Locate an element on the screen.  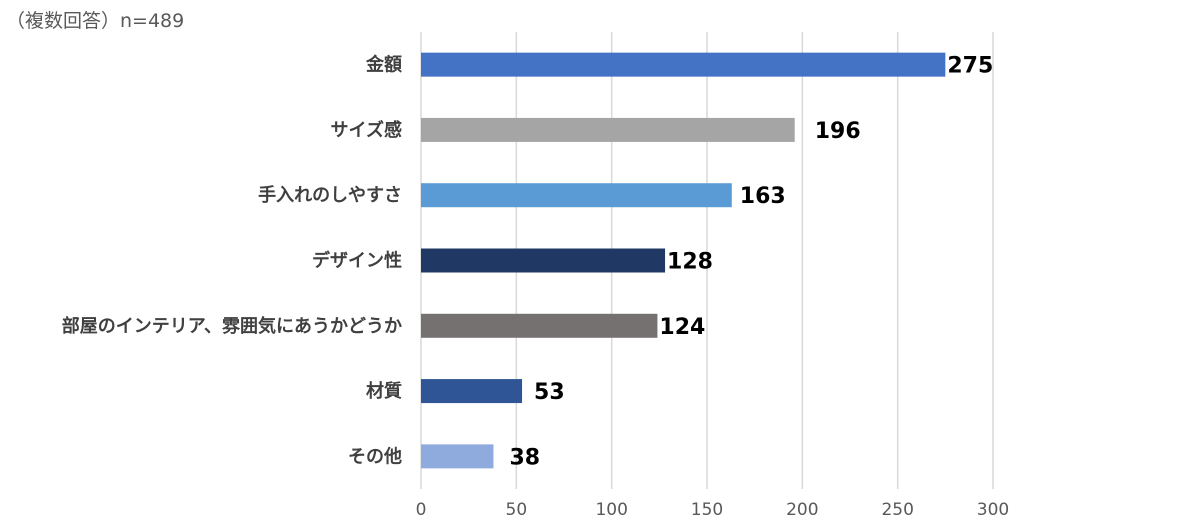
category-label: サイズ感 is located at coordinates (366, 130).